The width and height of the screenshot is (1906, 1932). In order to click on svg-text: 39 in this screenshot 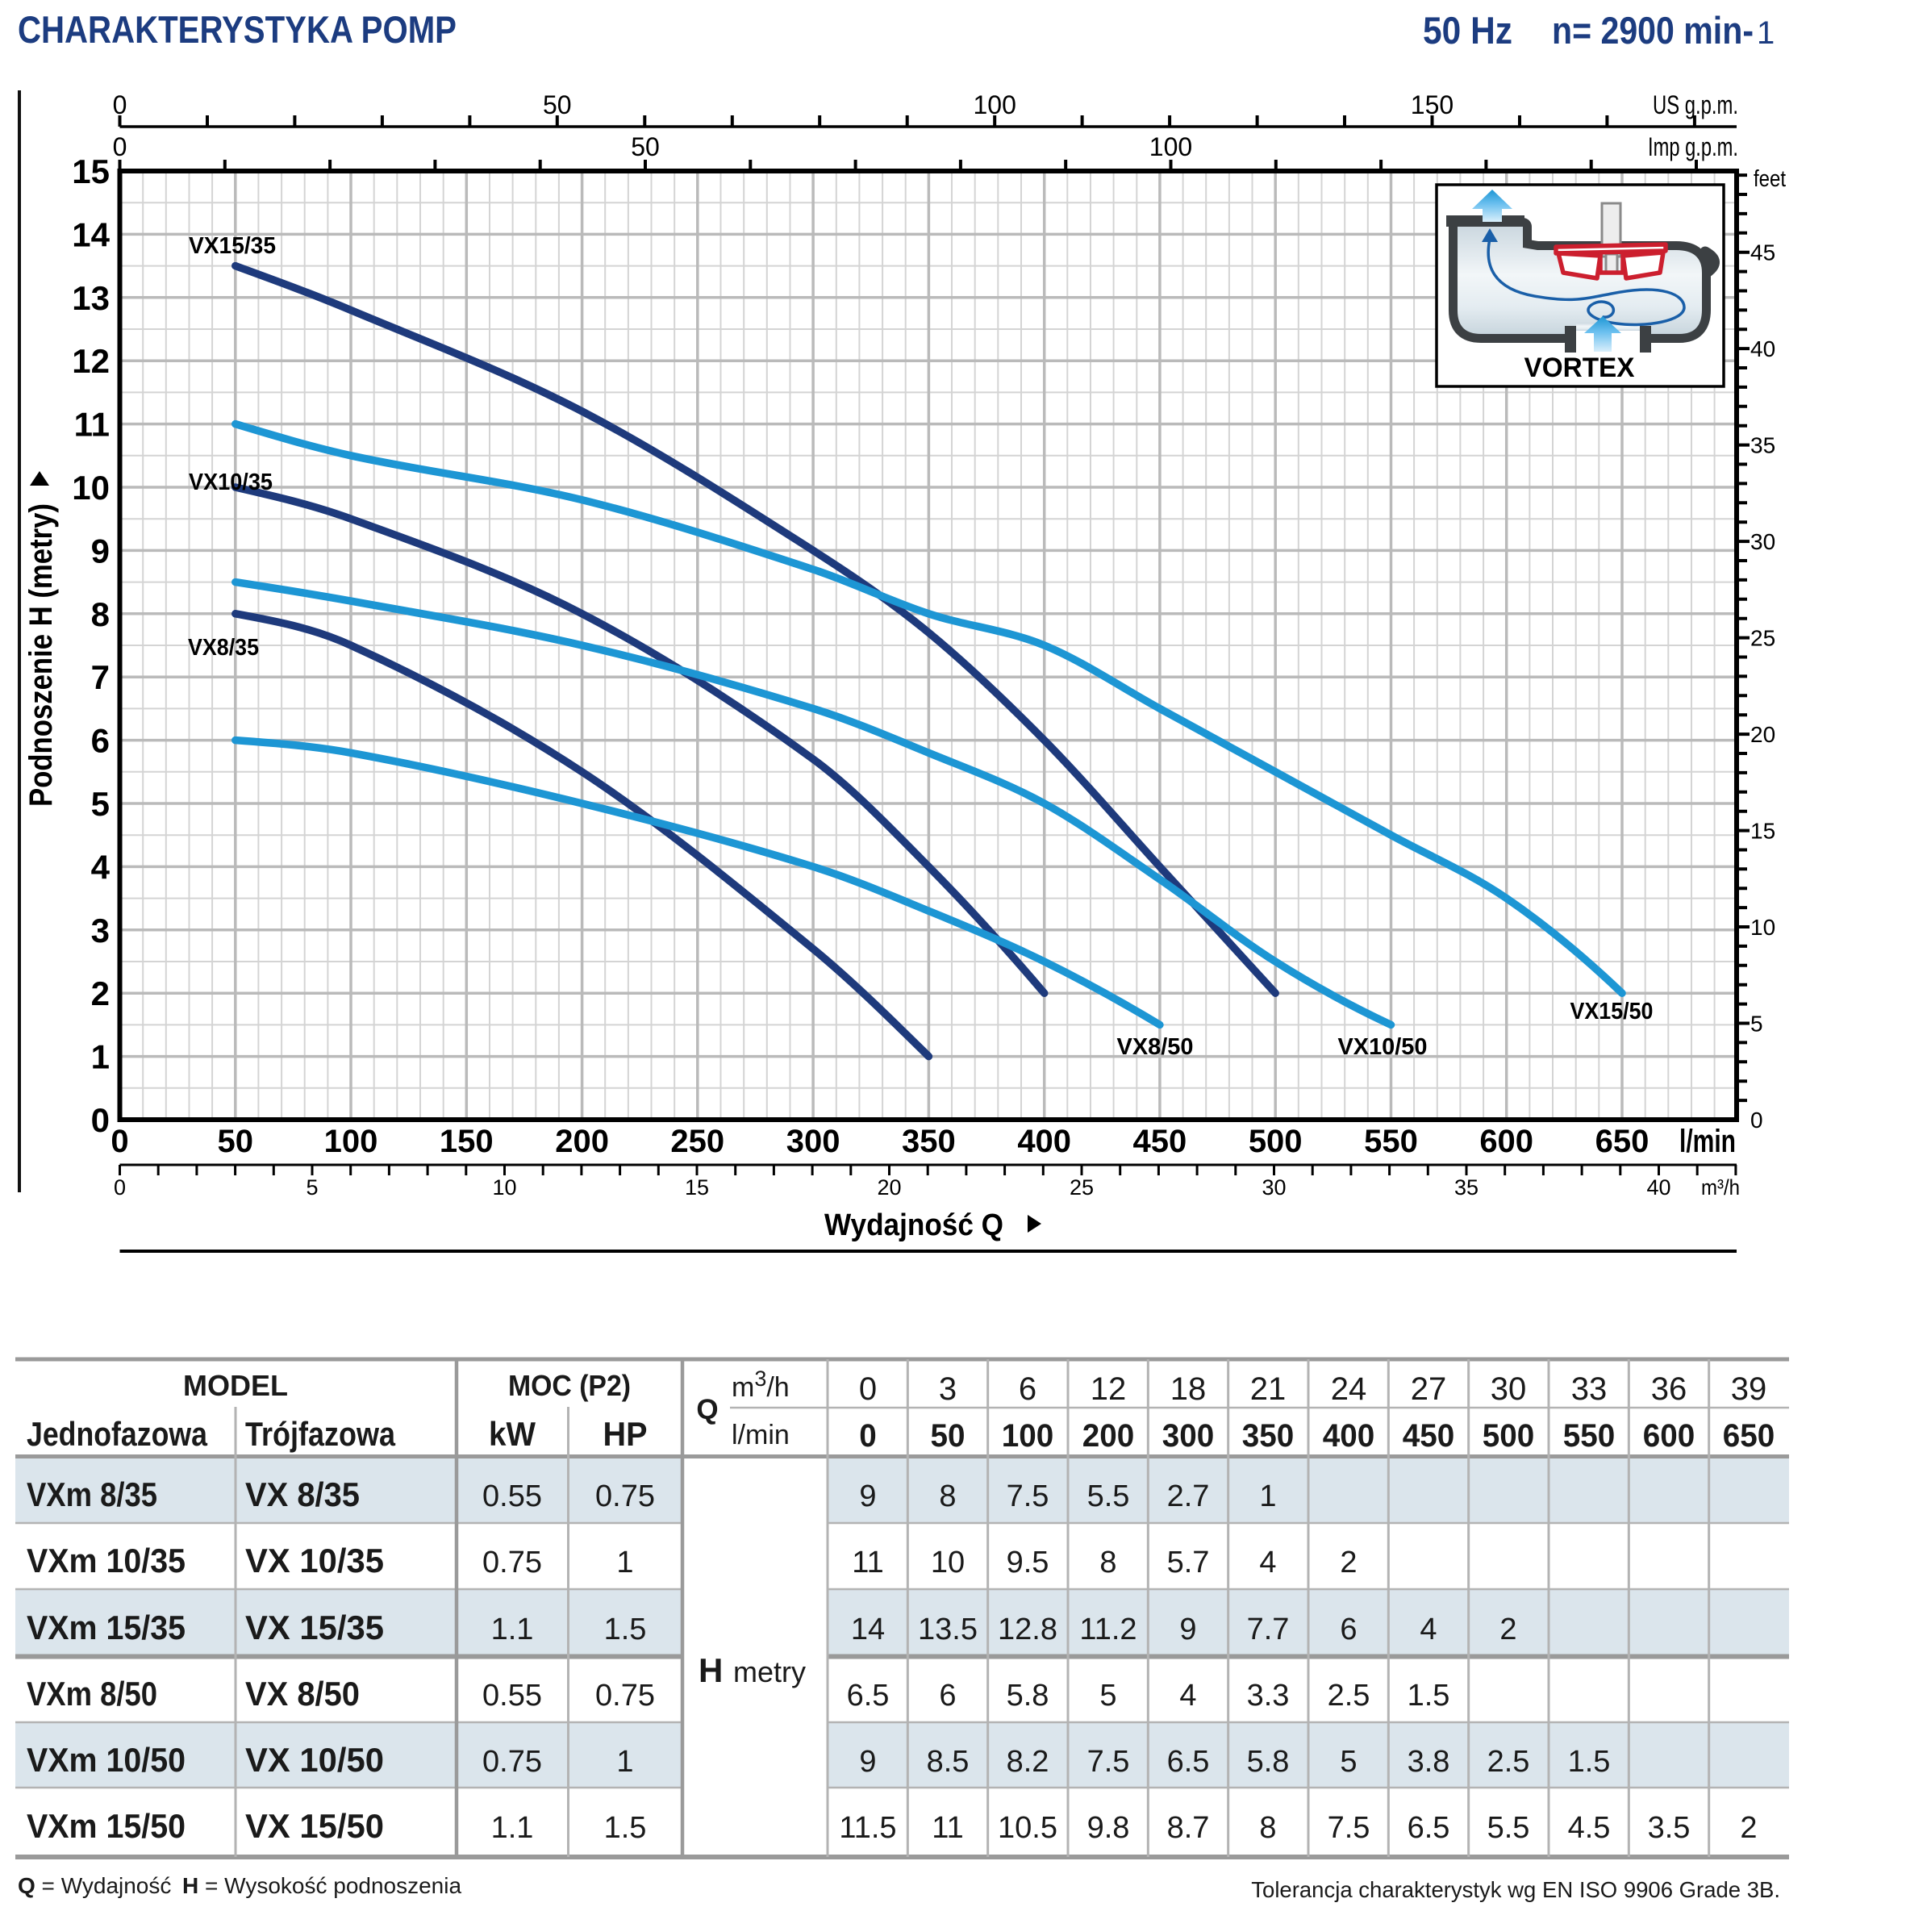, I will do `click(1749, 1389)`.